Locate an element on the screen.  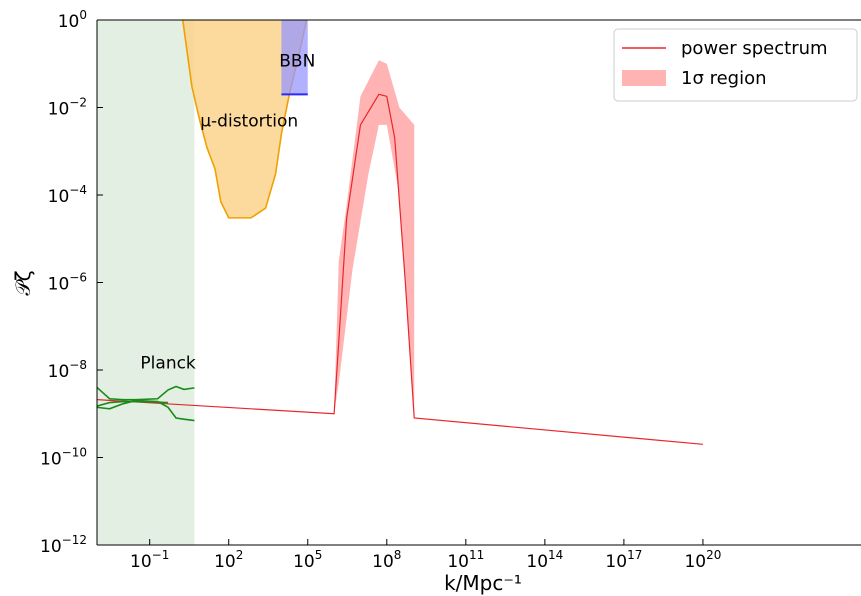
legend: power spectrum 1σ region is located at coordinates (735, 65).